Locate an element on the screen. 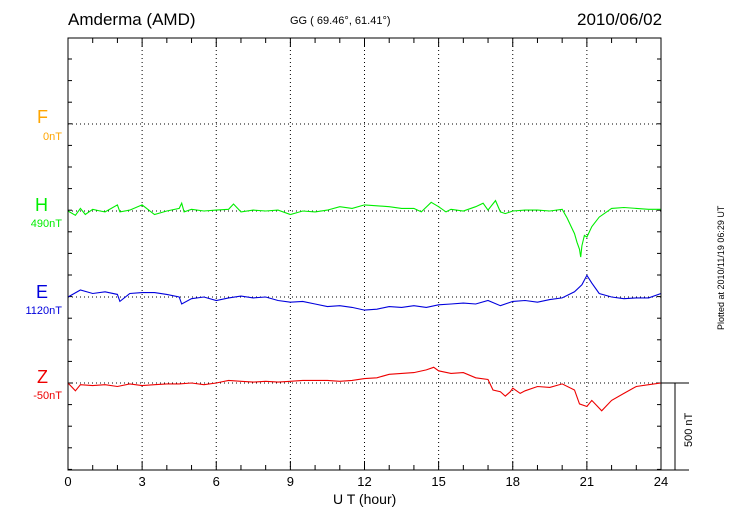 This screenshot has height=520, width=730. scale-bar-label: 500 nT is located at coordinates (689, 429).